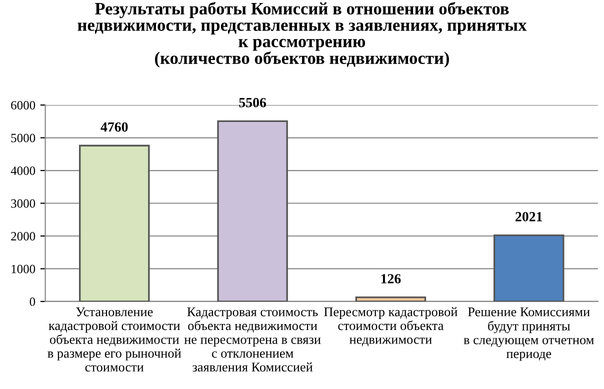 The width and height of the screenshot is (604, 389). What do you see at coordinates (529, 217) in the screenshot?
I see `data-label: 2021` at bounding box center [529, 217].